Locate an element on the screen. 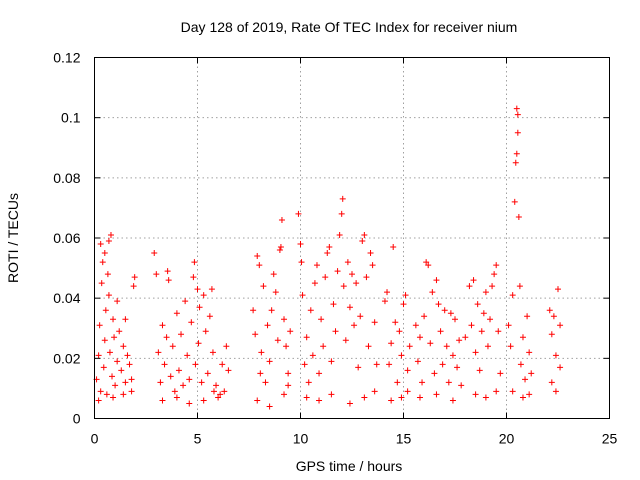  y-tick-label: 0 is located at coordinates (77, 419).